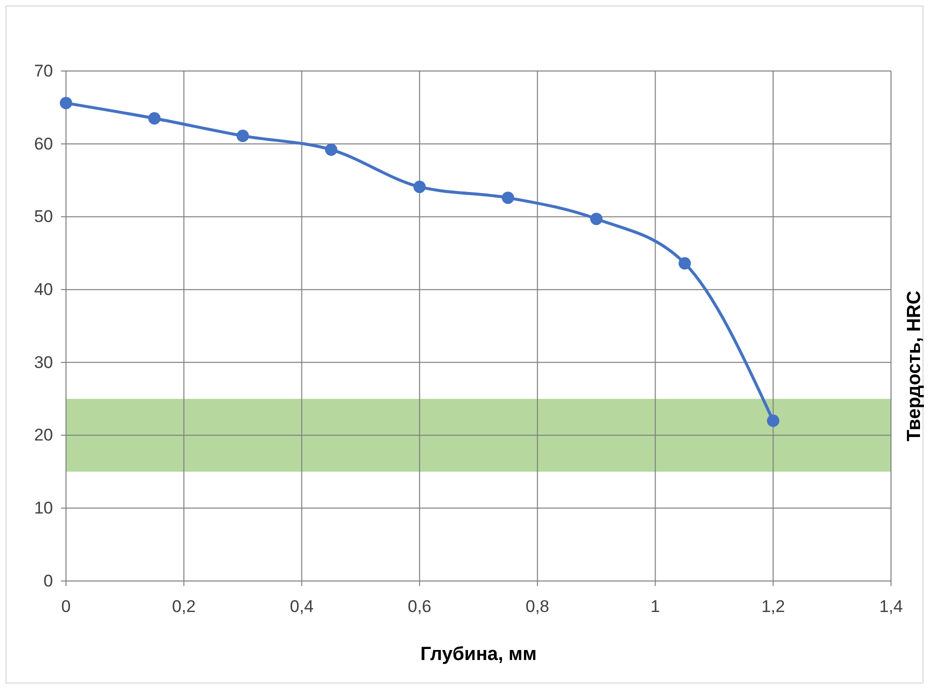 This screenshot has height=689, width=929. I want to click on y-tick-label: 70, so click(43, 70).